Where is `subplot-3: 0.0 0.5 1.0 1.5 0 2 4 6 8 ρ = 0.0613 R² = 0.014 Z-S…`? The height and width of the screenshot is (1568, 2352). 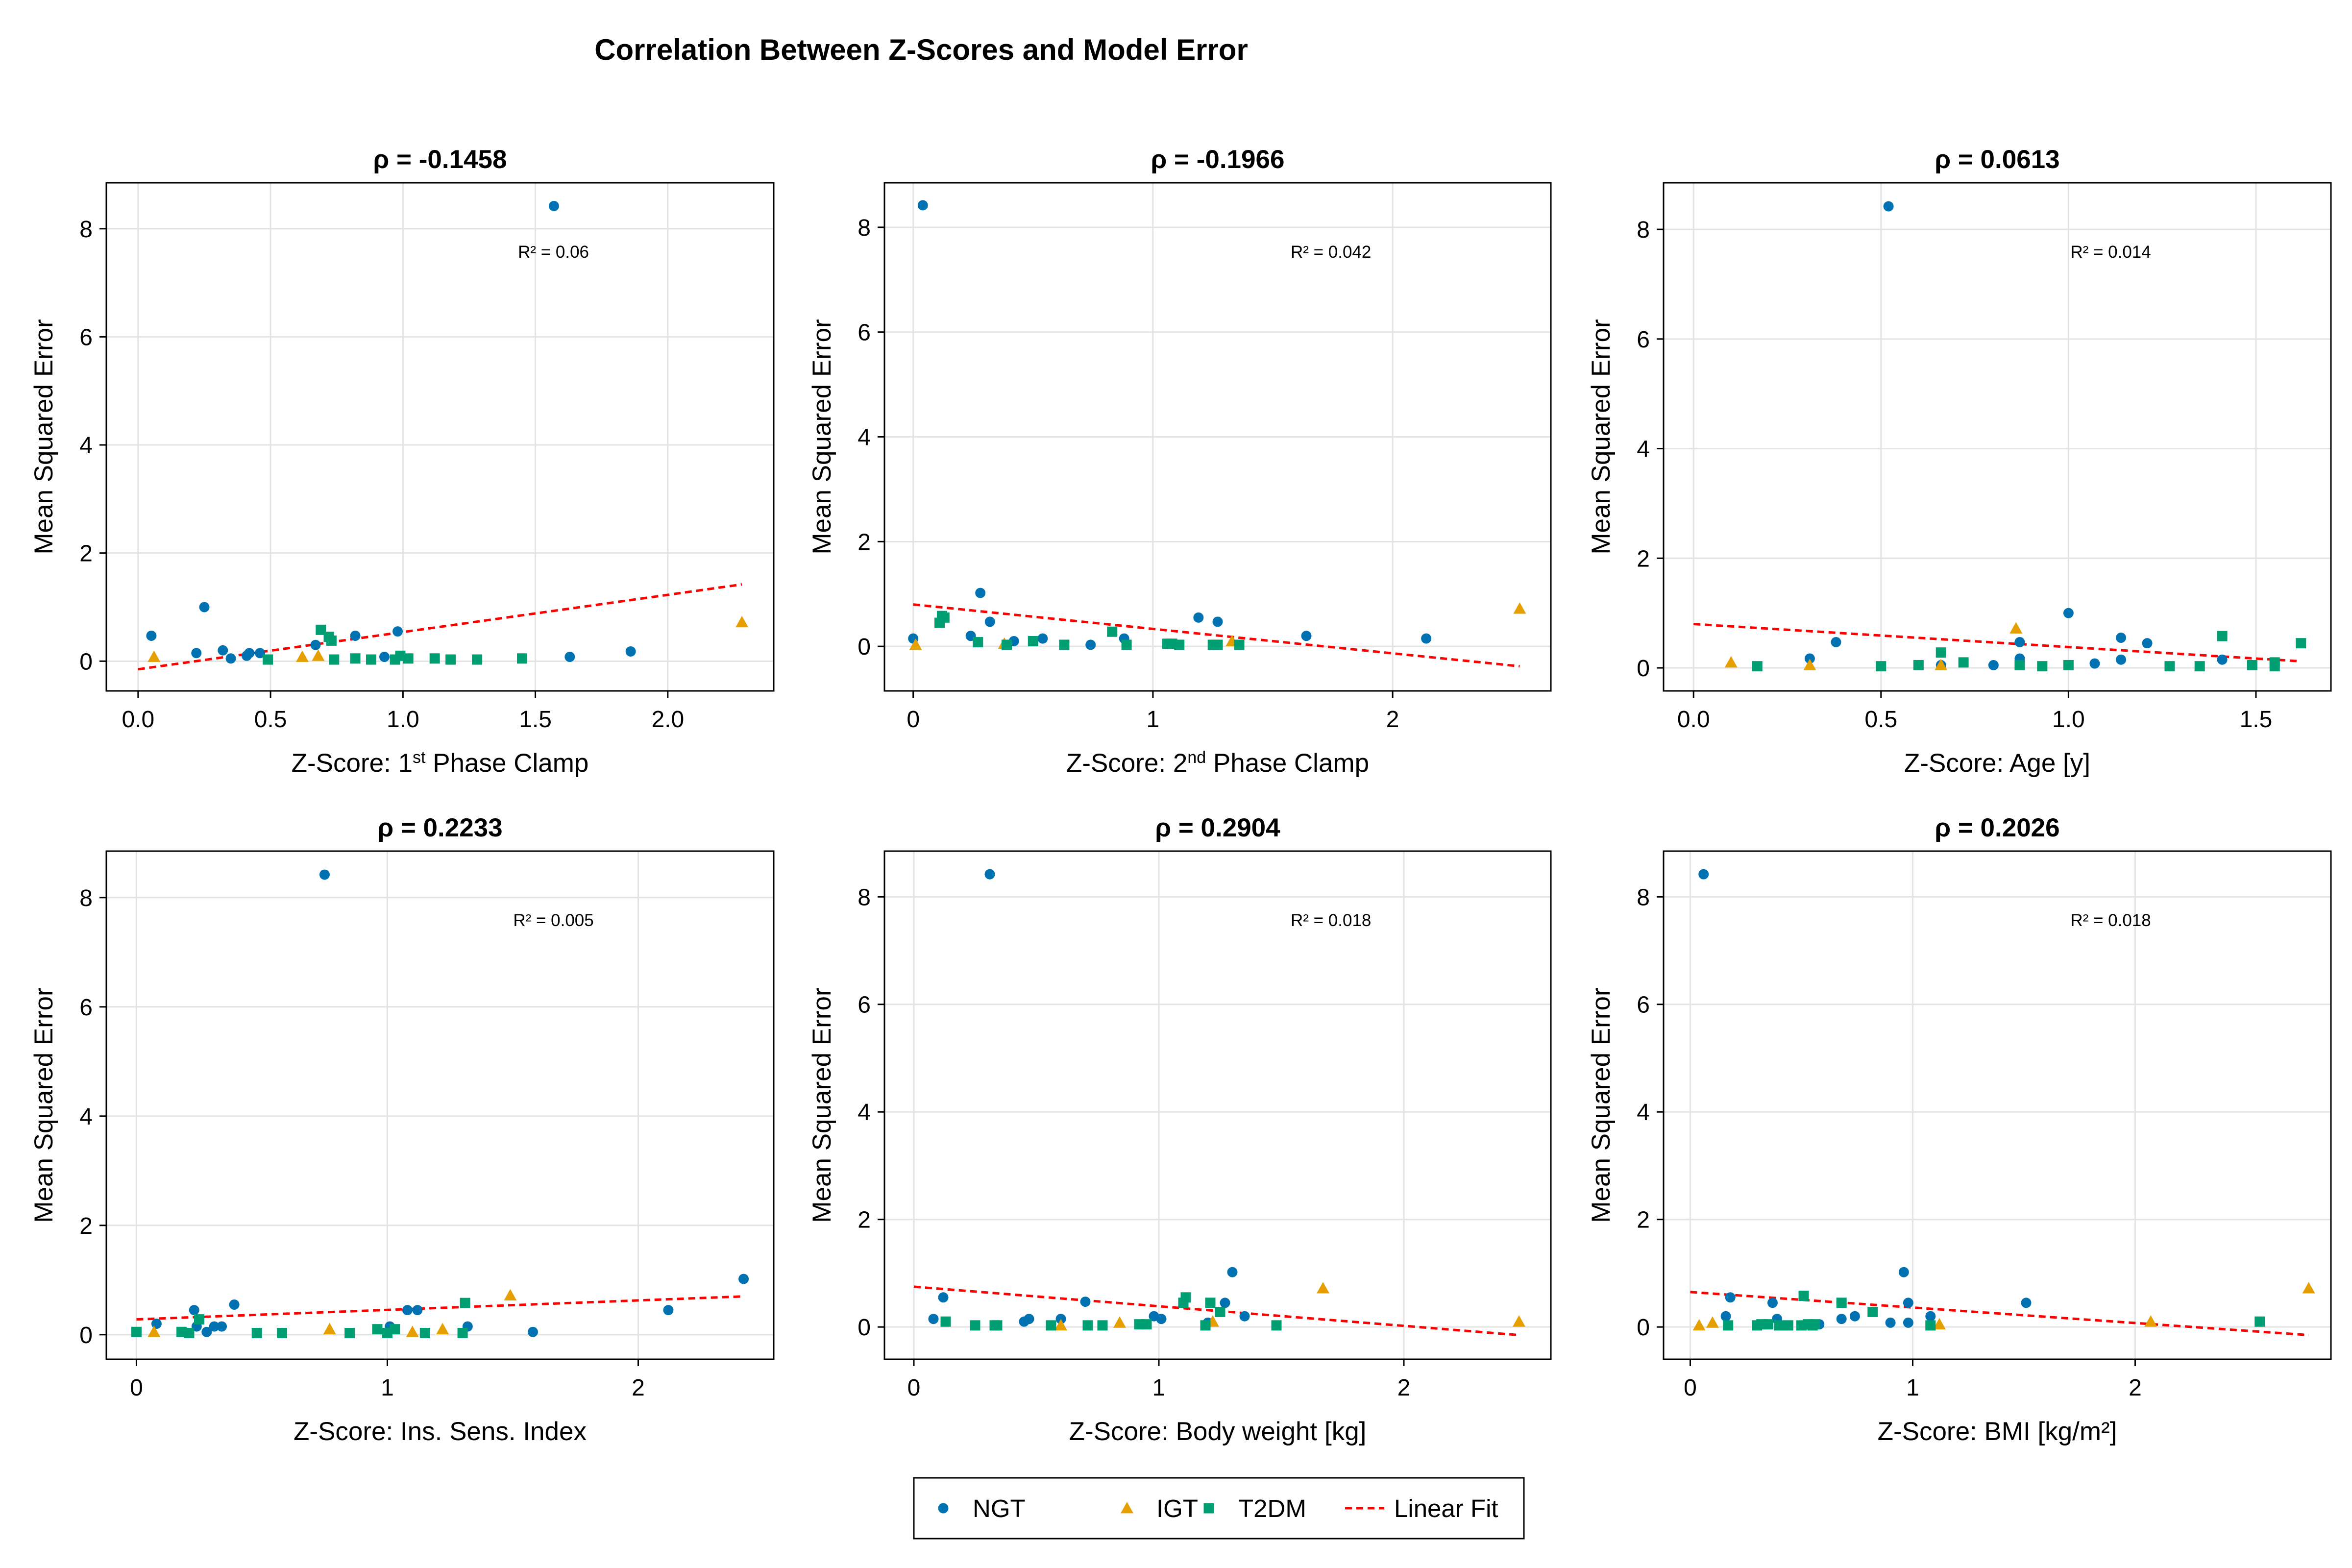 subplot-3: 0.0 0.5 1.0 1.5 0 2 4 6 8 ρ = 0.0613 R² = 0.014 Z-S… is located at coordinates (1959, 461).